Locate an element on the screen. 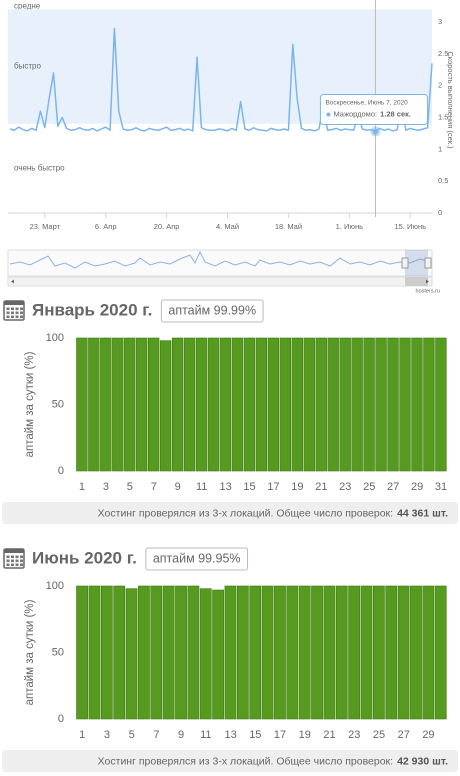 This screenshot has width=460, height=776. scrollbar is located at coordinates (220, 281).